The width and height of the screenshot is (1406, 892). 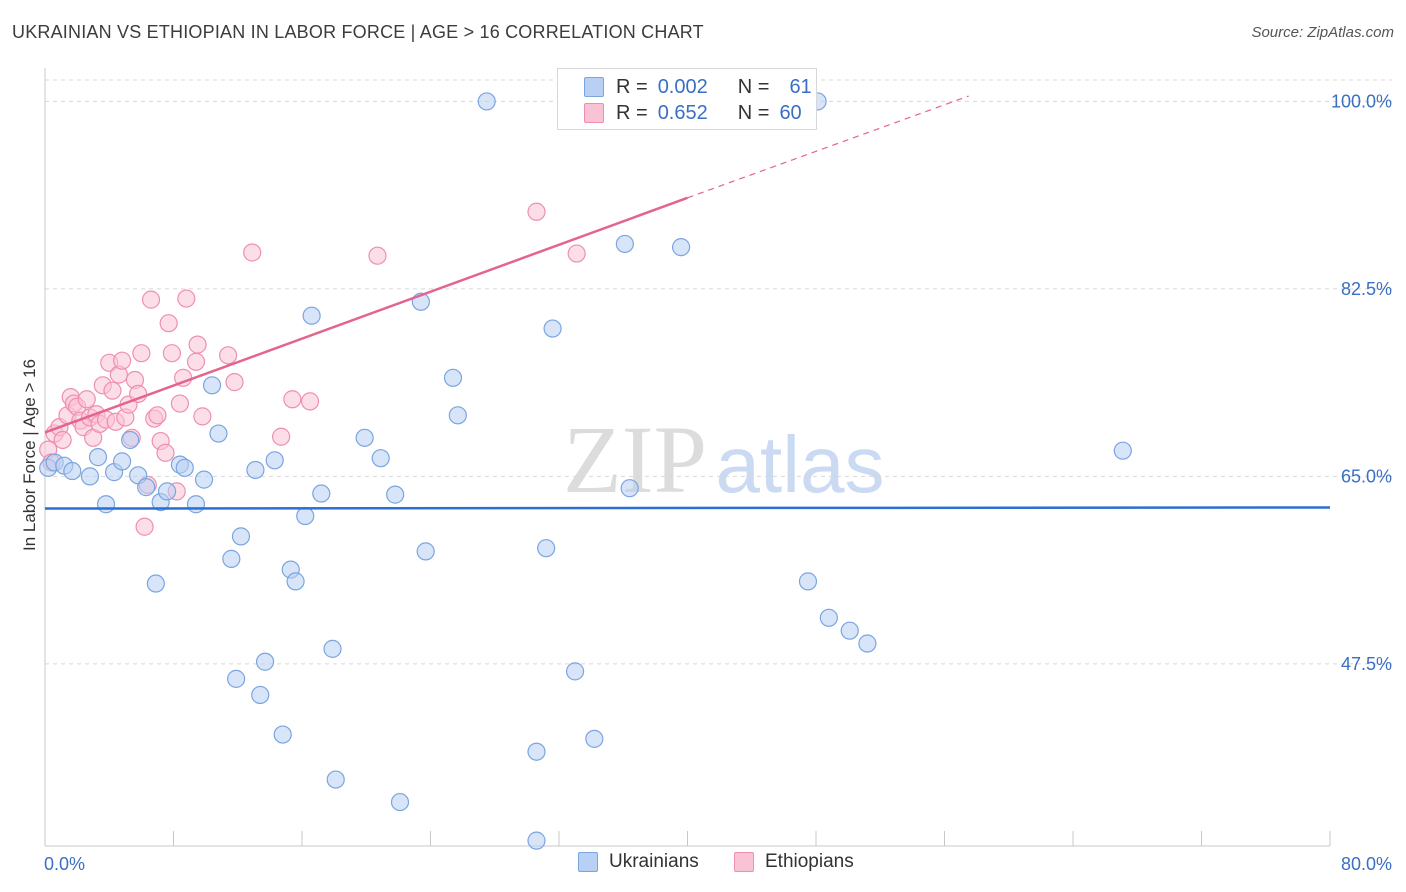 What do you see at coordinates (1366, 476) in the screenshot?
I see `y-tick-label: 65.0%` at bounding box center [1366, 476].